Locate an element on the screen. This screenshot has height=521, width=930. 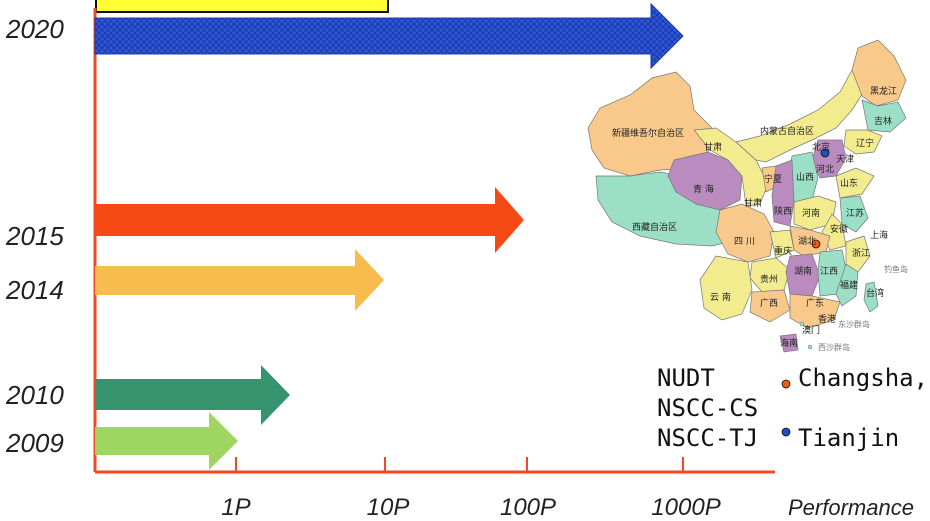
year-label-2010: 2010 is located at coordinates (34, 395).